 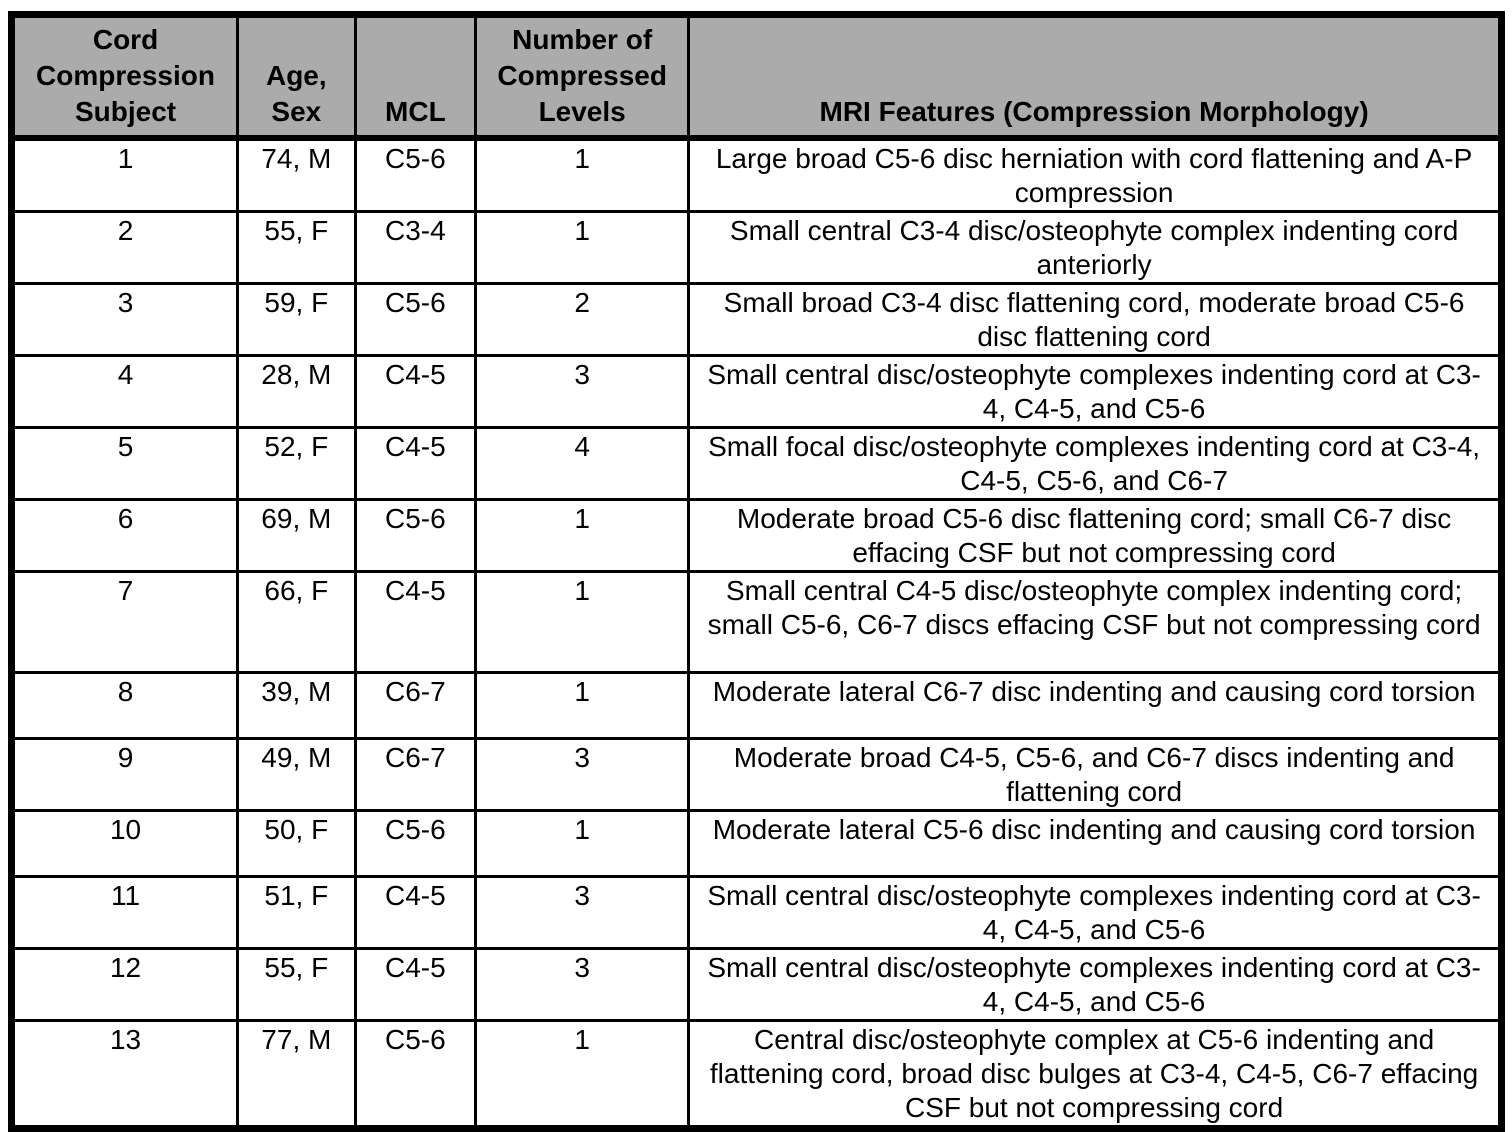 I want to click on cell-subject: 2, so click(x=124, y=247).